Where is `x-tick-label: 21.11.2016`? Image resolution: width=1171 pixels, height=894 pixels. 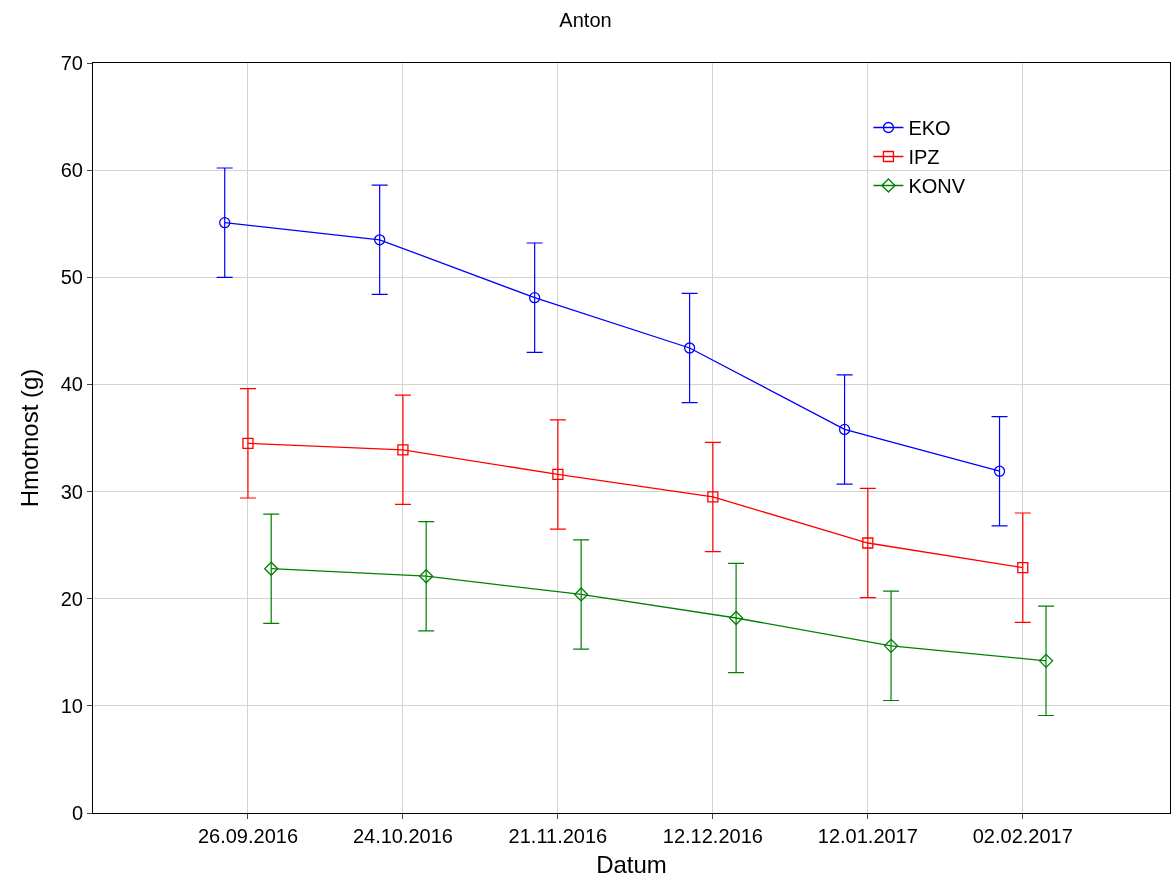 x-tick-label: 21.11.2016 is located at coordinates (558, 836).